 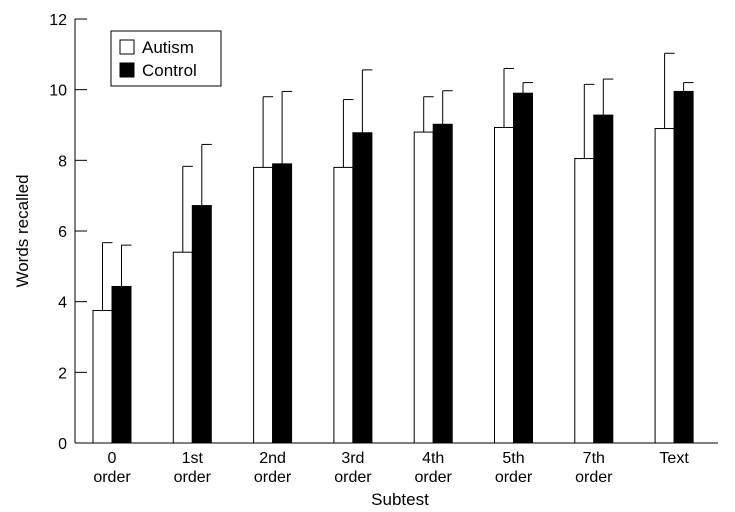 What do you see at coordinates (127, 47) in the screenshot?
I see `legend-swatch-autism` at bounding box center [127, 47].